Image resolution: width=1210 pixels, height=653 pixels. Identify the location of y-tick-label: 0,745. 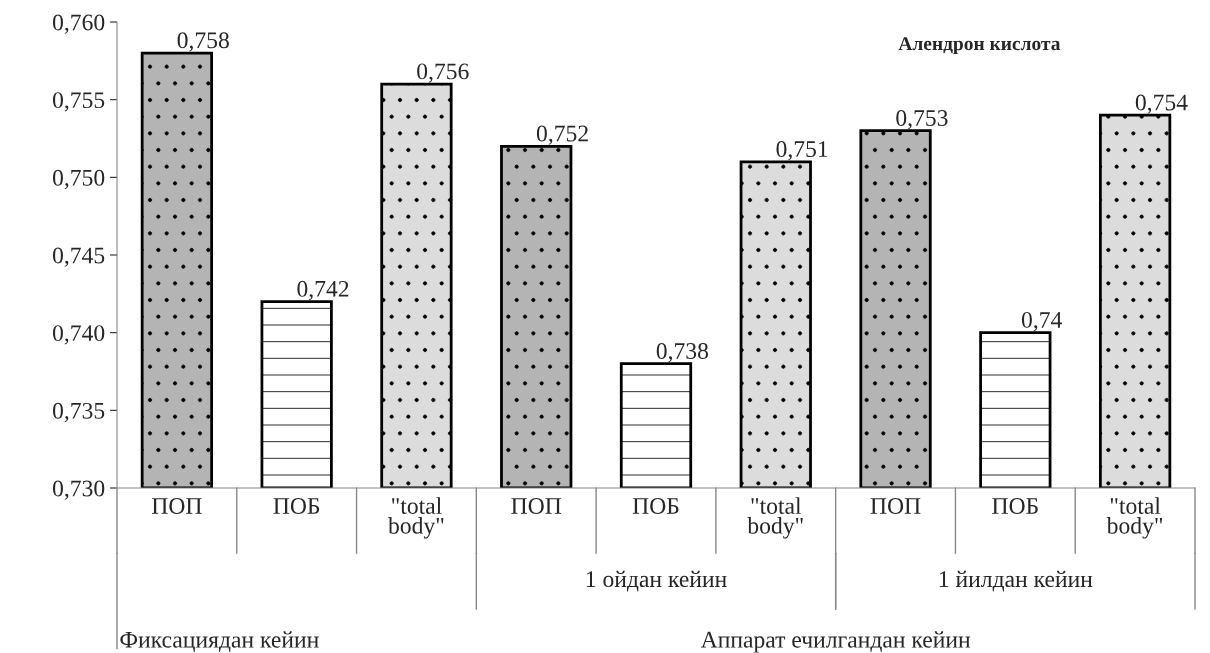
(78, 257).